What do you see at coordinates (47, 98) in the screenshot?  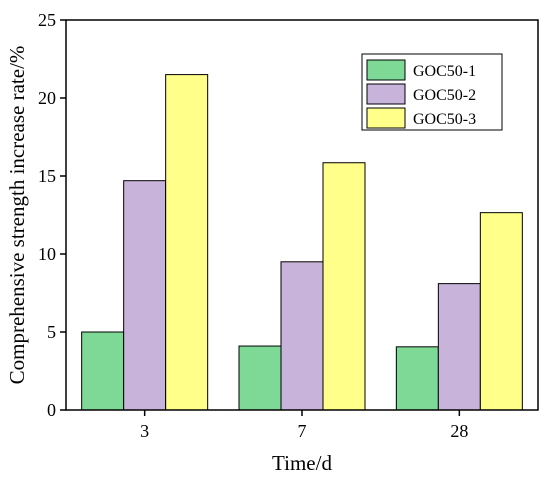 I see `y-tick-label: 20` at bounding box center [47, 98].